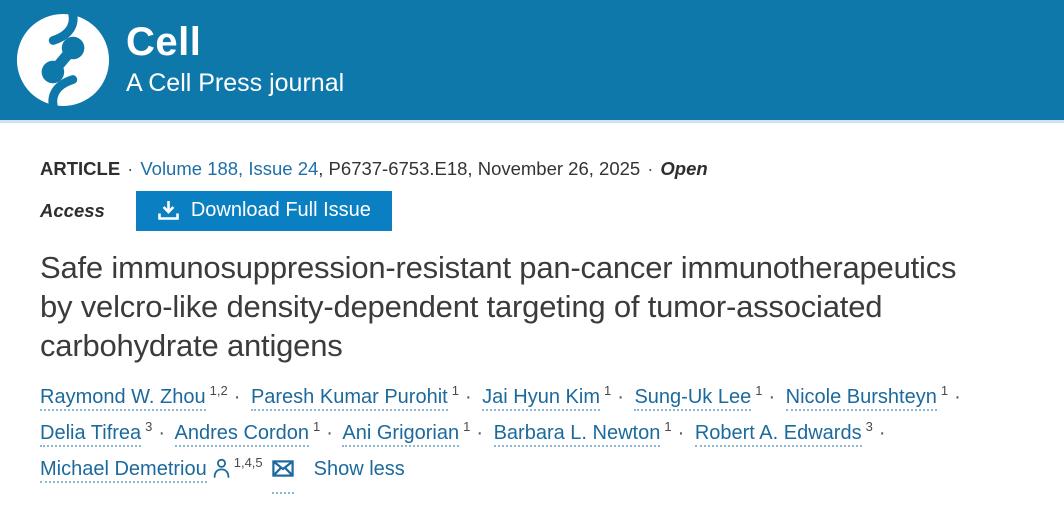 This screenshot has width=1064, height=520. What do you see at coordinates (235, 60) in the screenshot?
I see `masthead-text: Cell A Cell Press journal` at bounding box center [235, 60].